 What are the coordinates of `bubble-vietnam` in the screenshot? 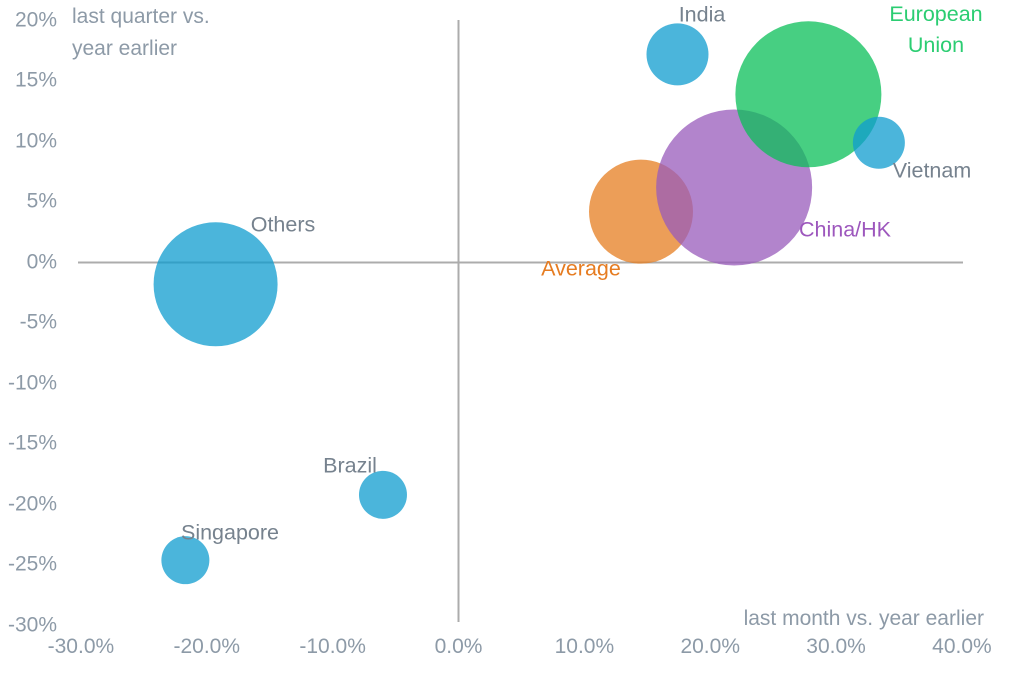 It's located at (878, 142).